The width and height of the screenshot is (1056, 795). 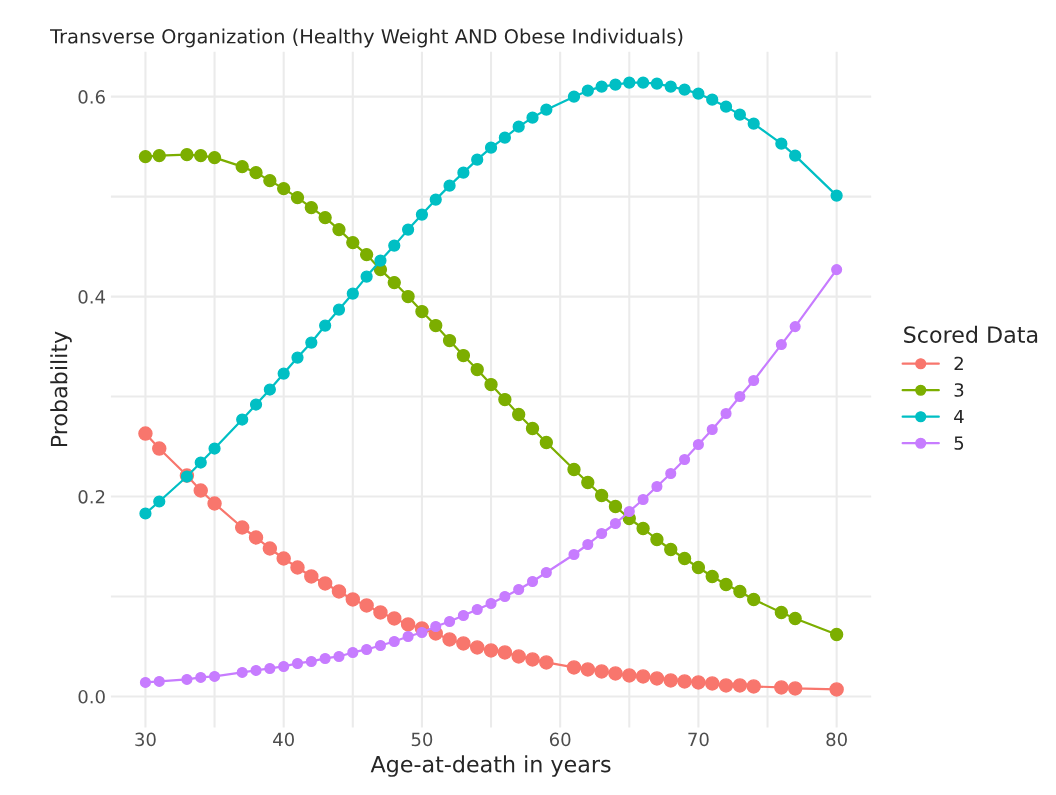 I want to click on x-tick-label: 80, so click(x=836, y=739).